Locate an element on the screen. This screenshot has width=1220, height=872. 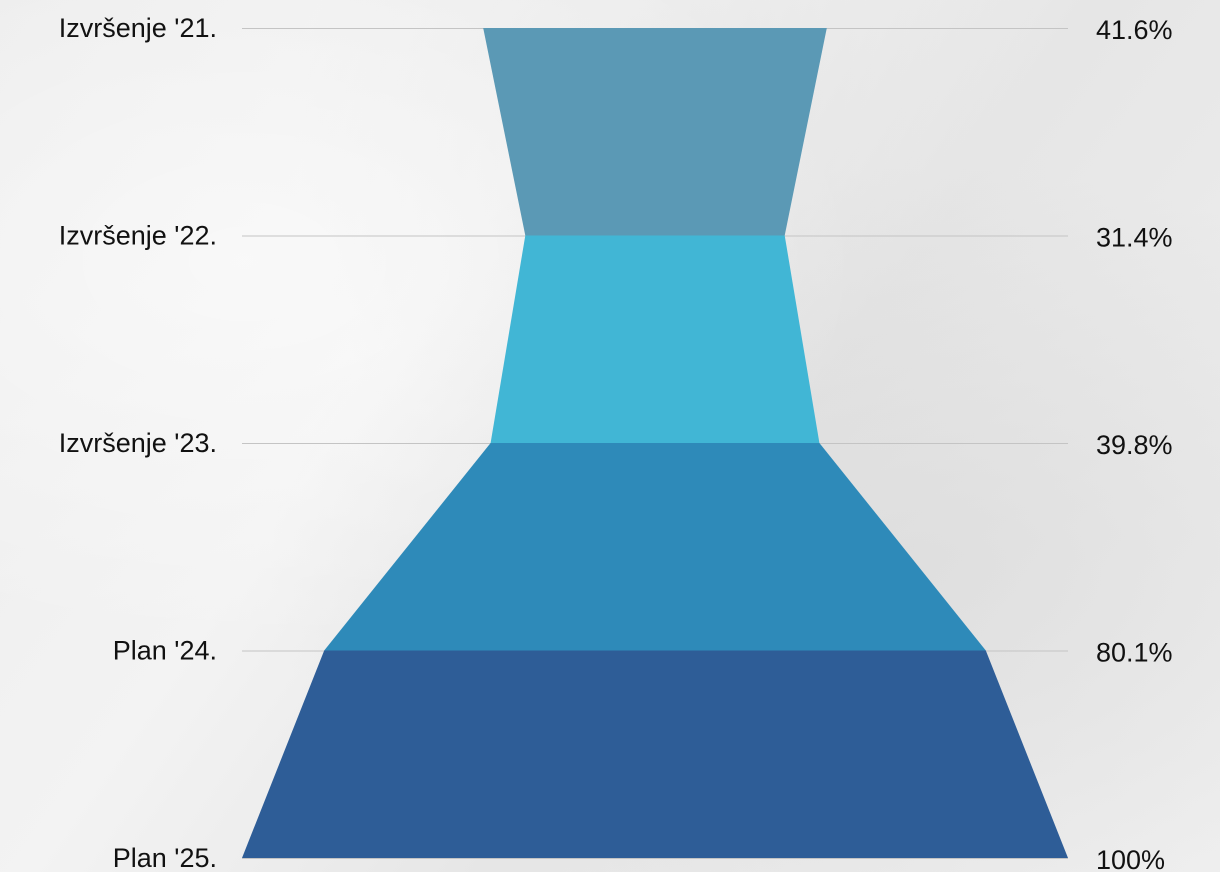
value-label: 39.8% is located at coordinates (1134, 445).